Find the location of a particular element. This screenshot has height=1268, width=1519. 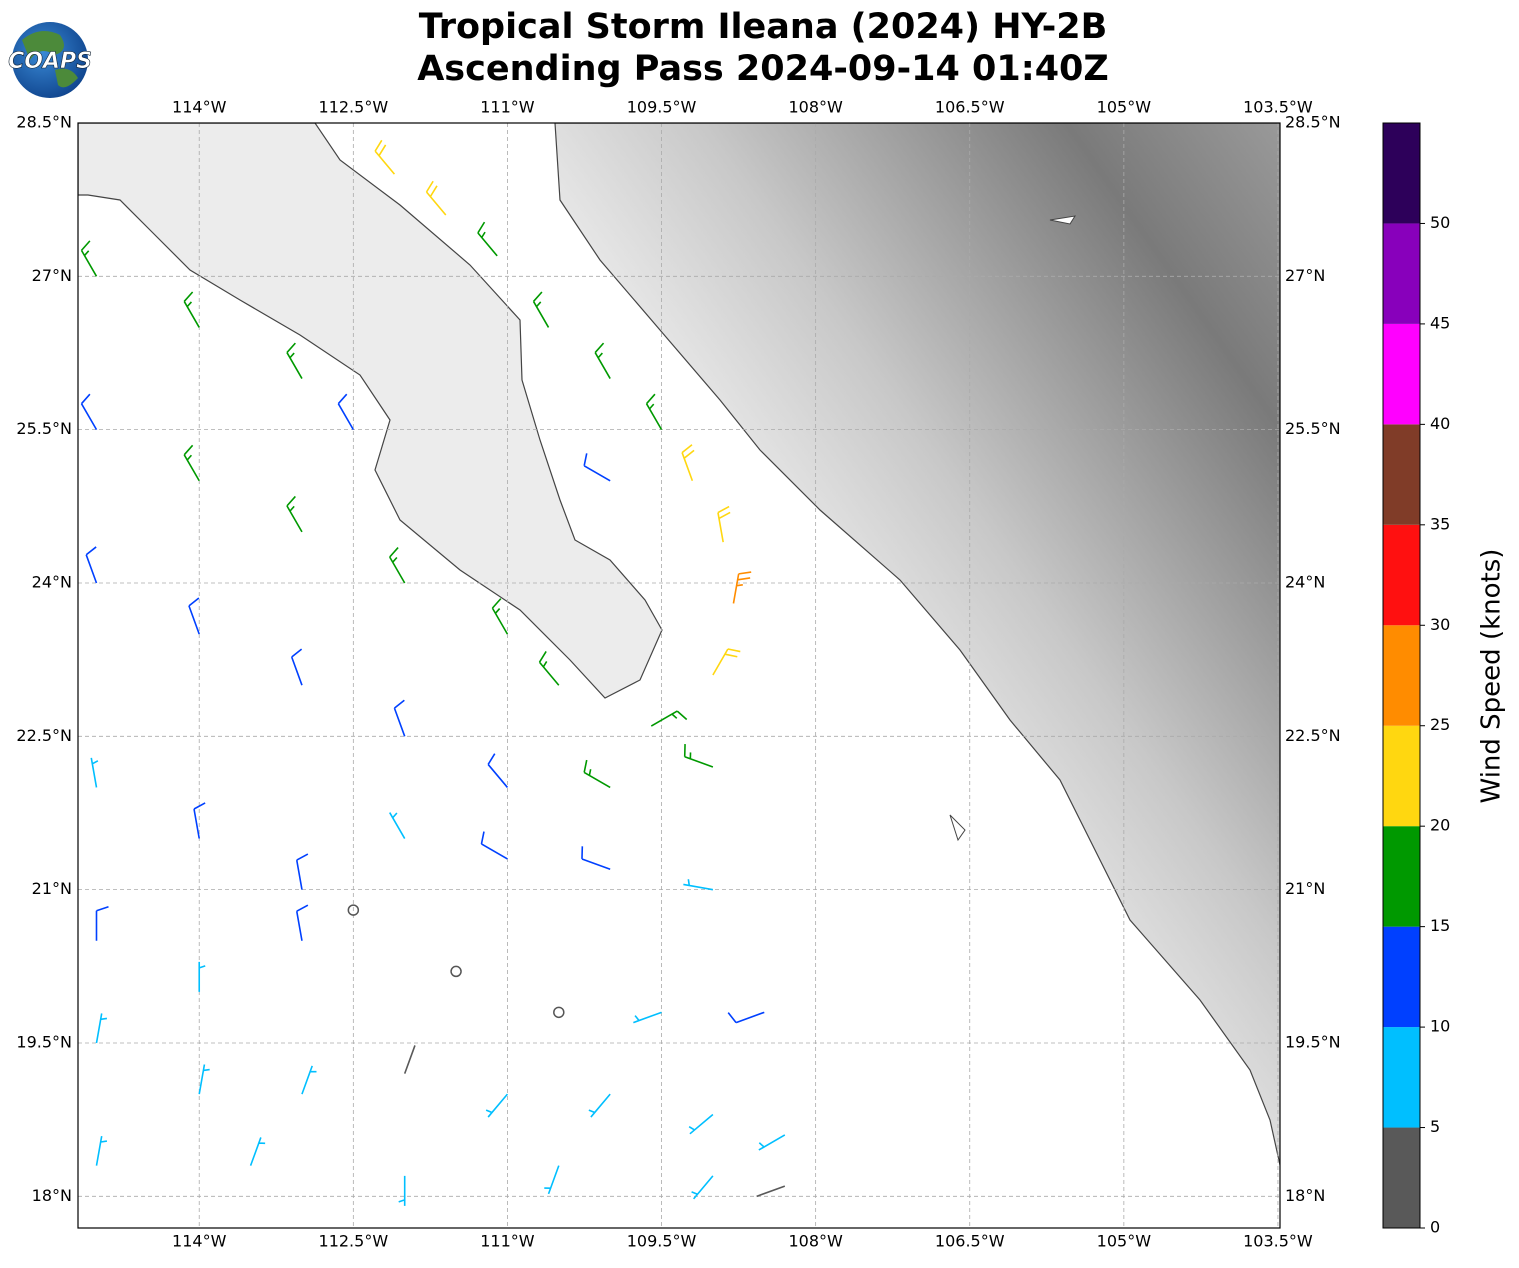

colorbar-frame is located at coordinates (1401, 675).